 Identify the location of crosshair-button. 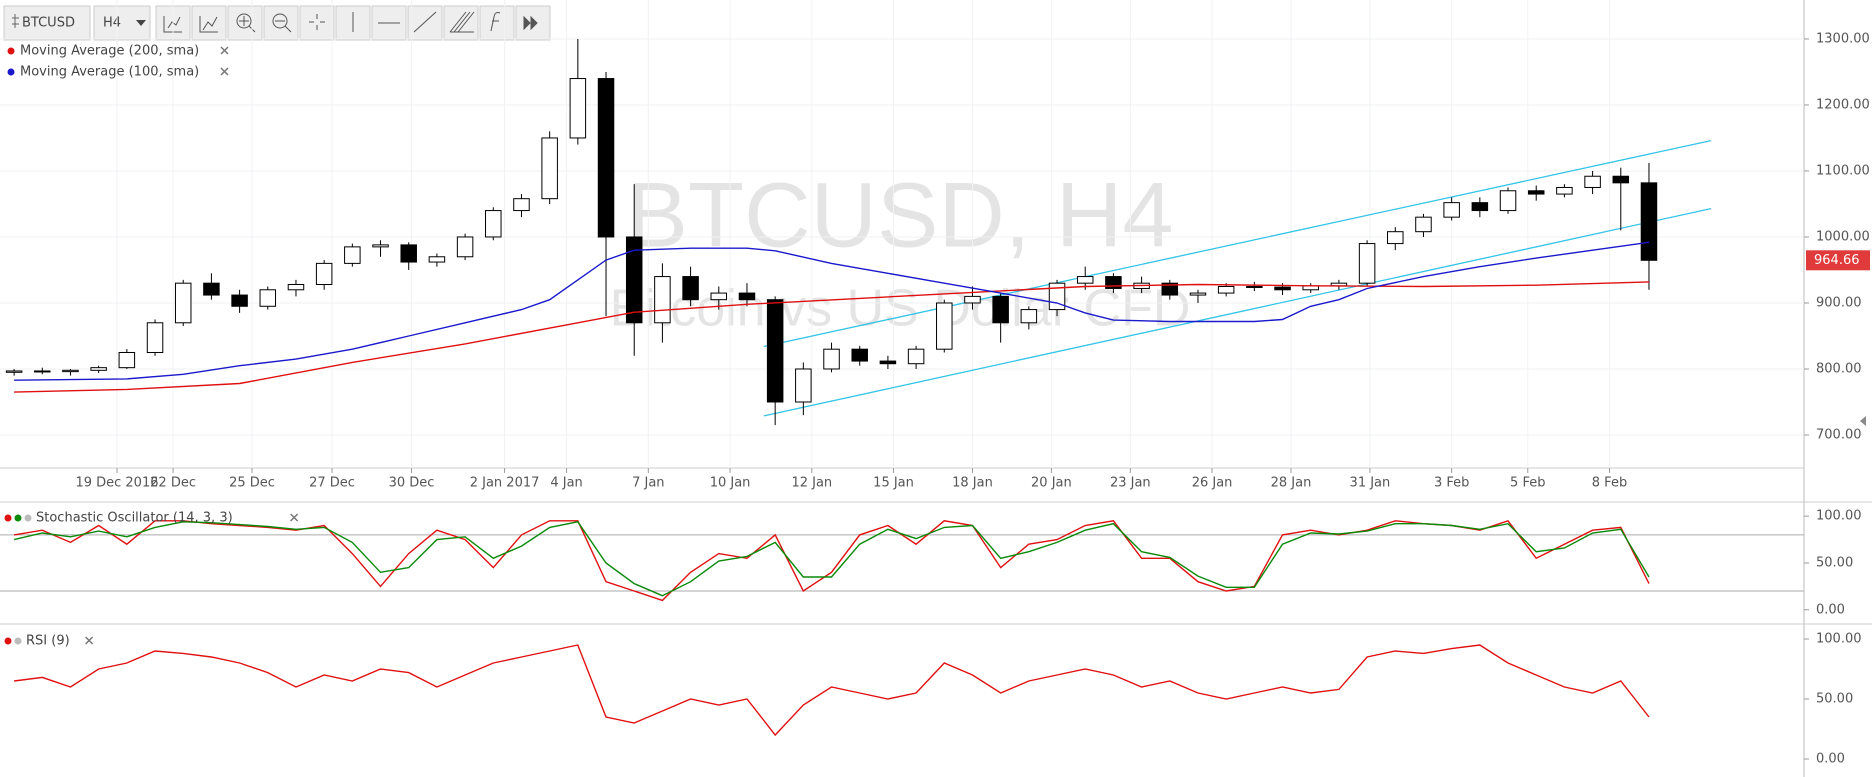
(317, 23).